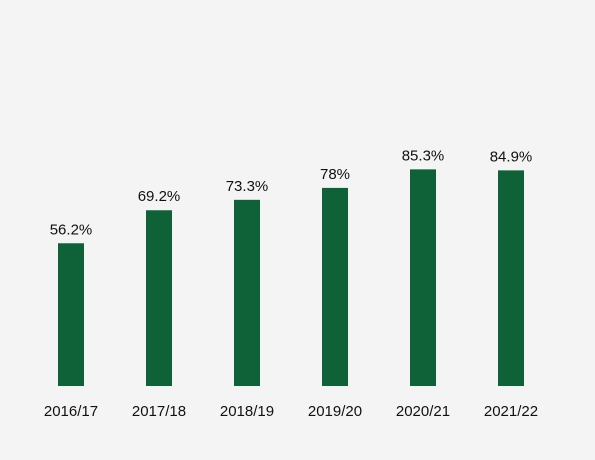 Image resolution: width=595 pixels, height=460 pixels. Describe the element at coordinates (511, 411) in the screenshot. I see `x-tick-label-2021-22: 2021/22` at that location.